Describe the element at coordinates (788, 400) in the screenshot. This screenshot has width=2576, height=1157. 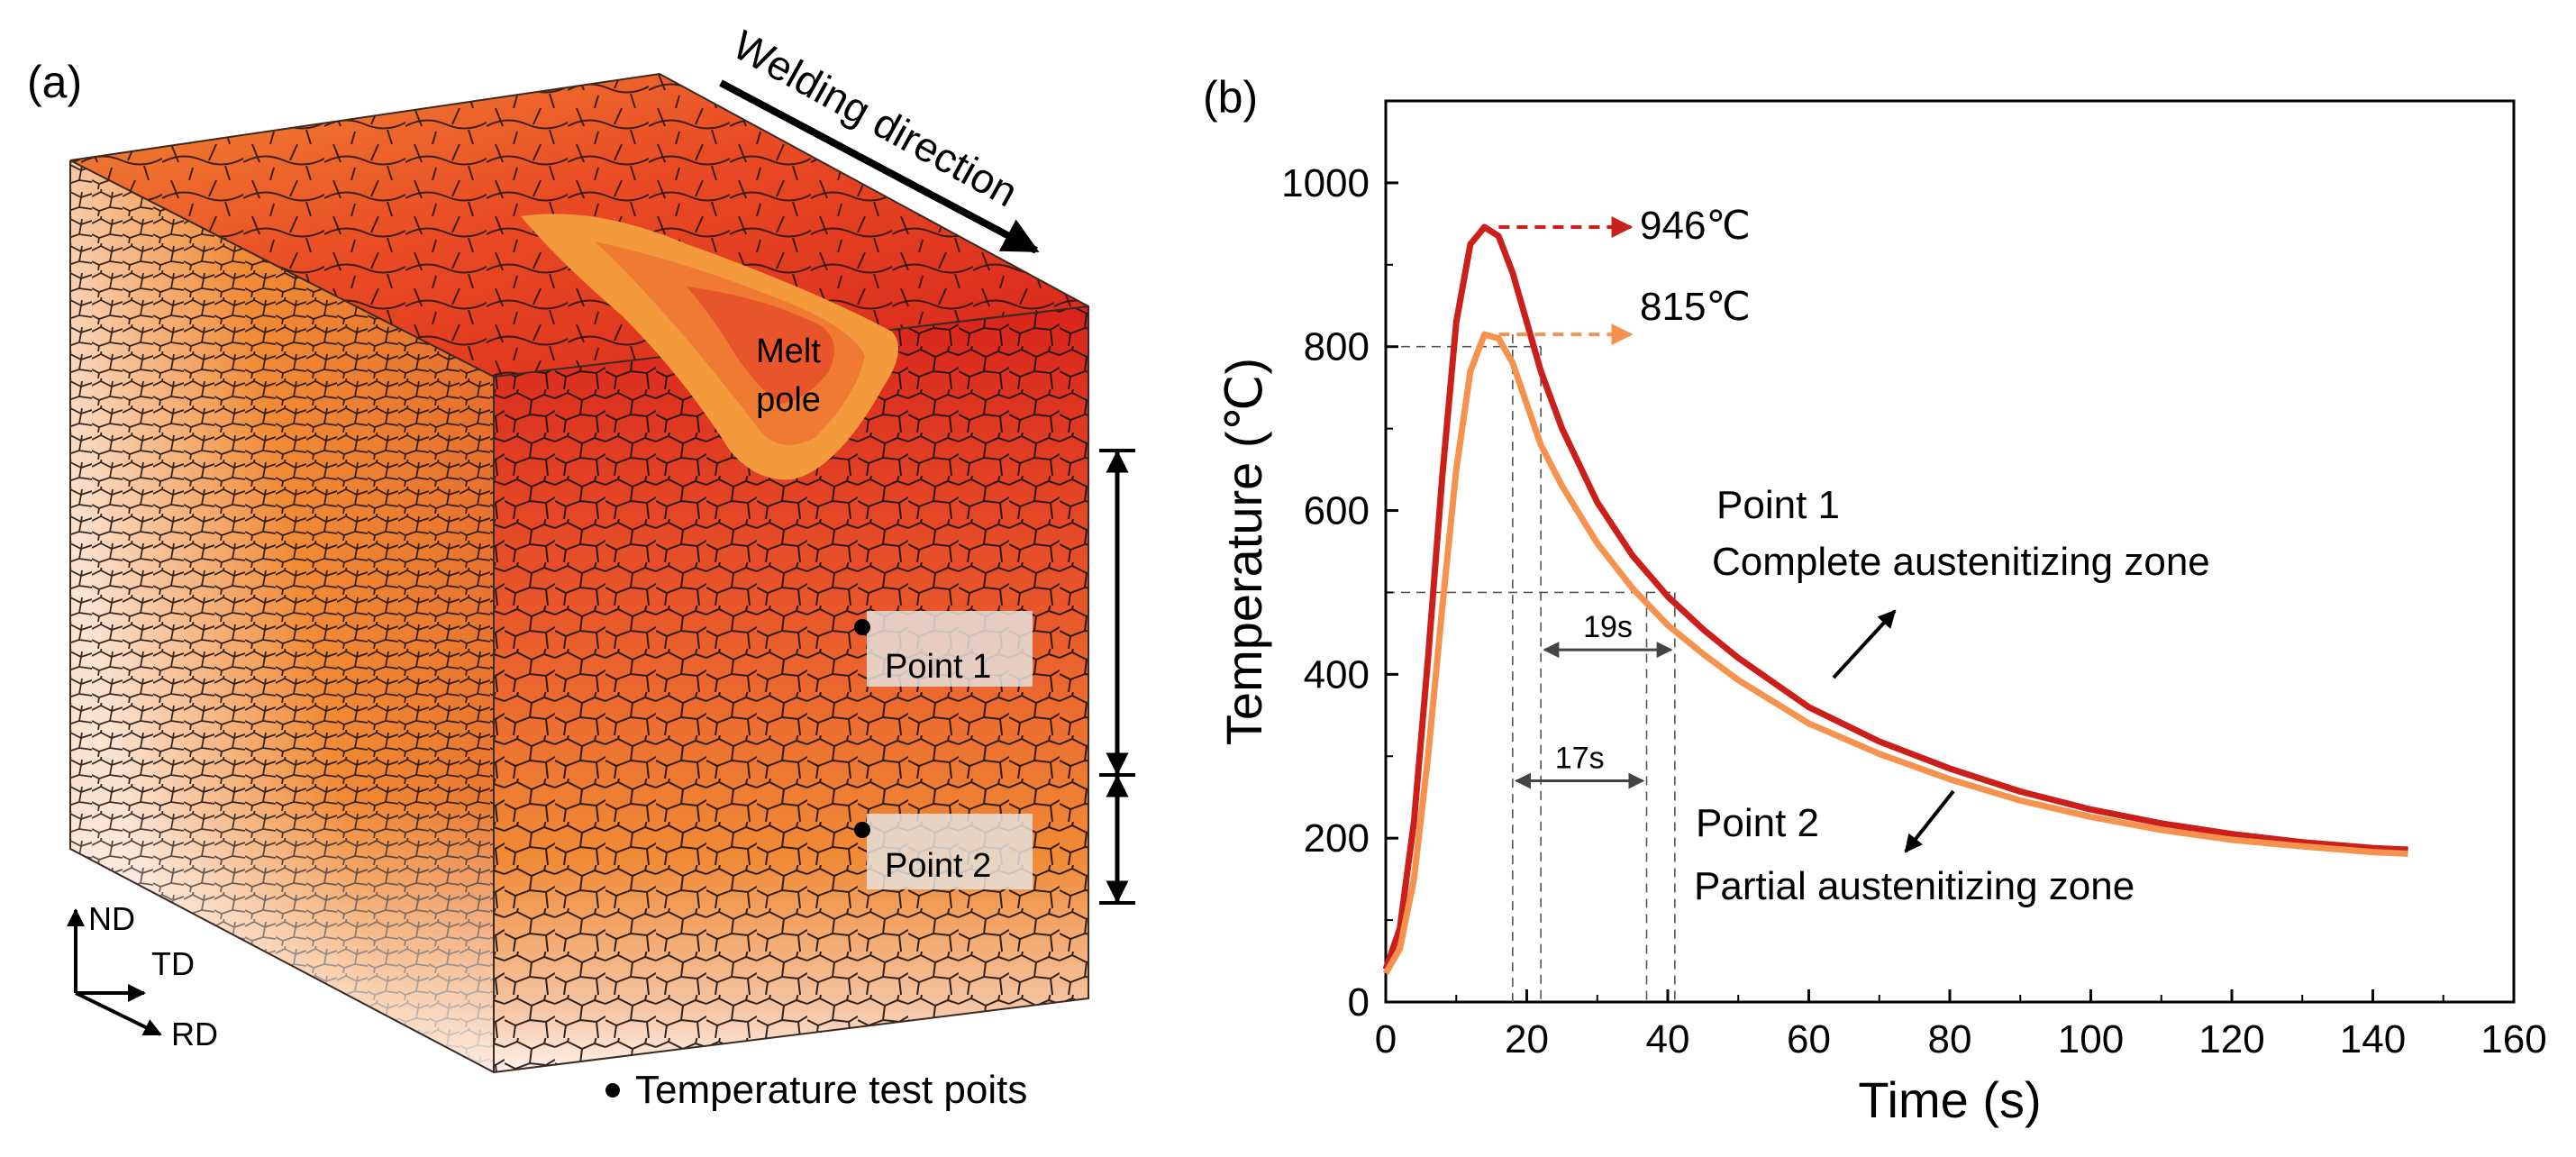
I see `melt-pool-label-2: pole` at that location.